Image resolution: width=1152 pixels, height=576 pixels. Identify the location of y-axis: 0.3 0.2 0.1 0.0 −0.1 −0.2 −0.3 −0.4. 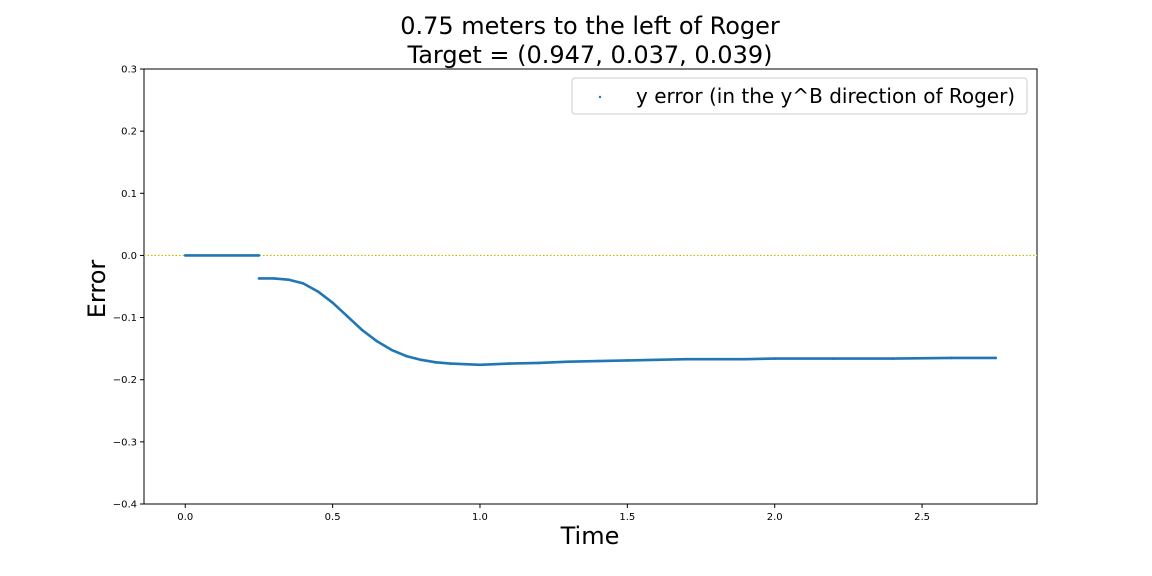
(128, 288).